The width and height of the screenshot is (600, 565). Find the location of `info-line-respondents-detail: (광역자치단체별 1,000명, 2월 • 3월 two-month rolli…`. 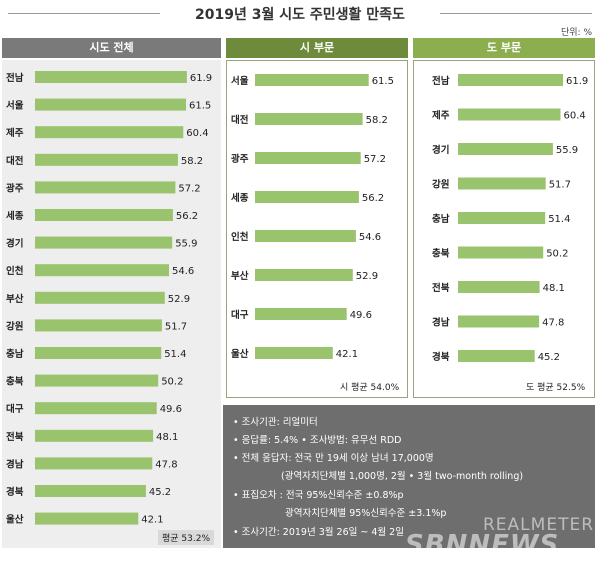

info-line-respondents-detail: (광역자치단체별 1,000명, 2월 • 3월 two-month rolli… is located at coordinates (402, 476).